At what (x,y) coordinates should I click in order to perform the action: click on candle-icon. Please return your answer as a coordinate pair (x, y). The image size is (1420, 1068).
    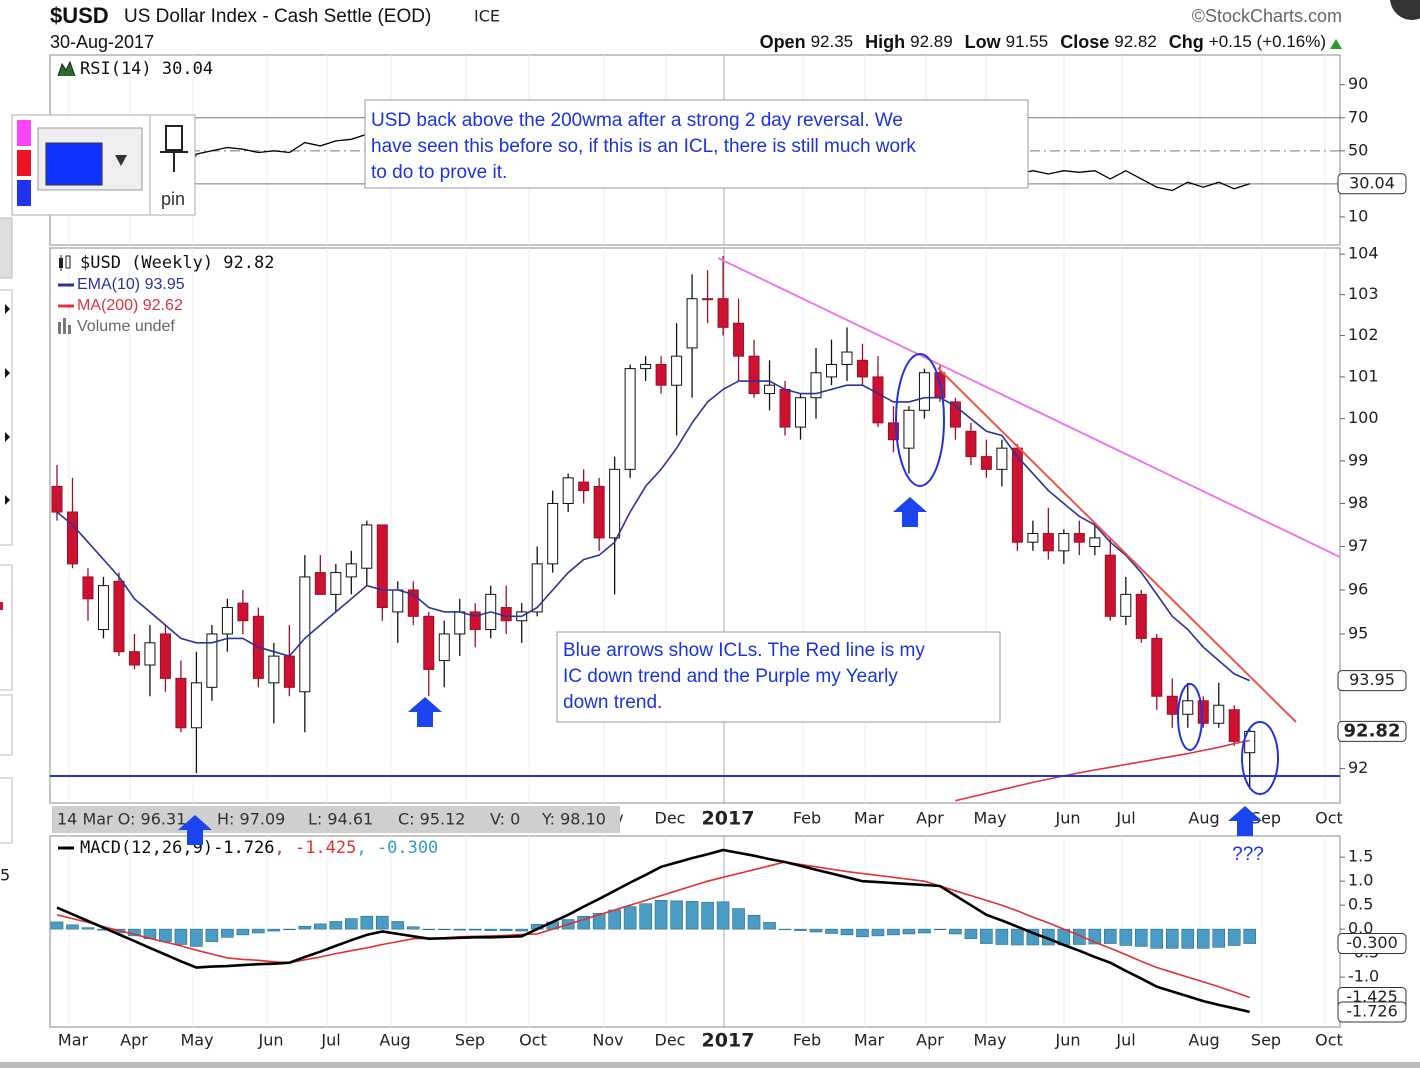
    Looking at the image, I should click on (65, 263).